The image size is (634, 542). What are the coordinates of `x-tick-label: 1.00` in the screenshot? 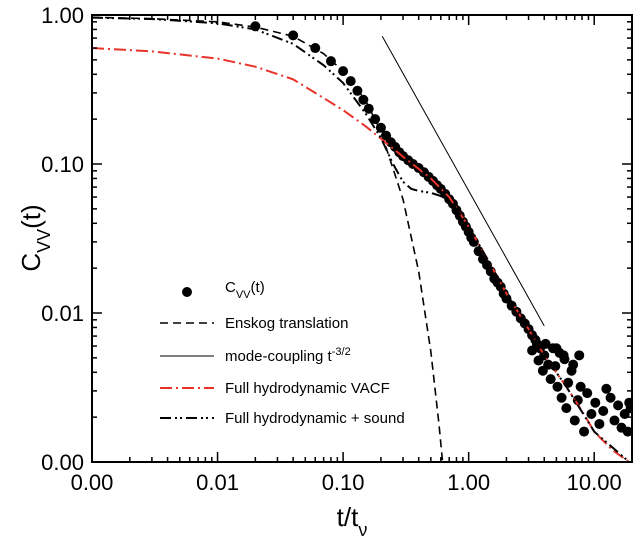 It's located at (468, 482).